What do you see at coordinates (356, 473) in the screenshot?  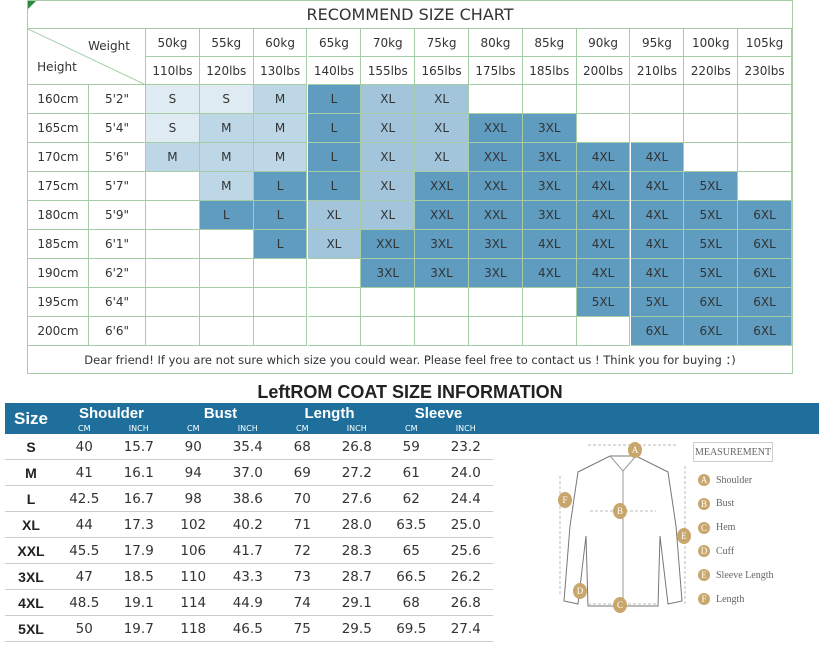 I see `measure-value: 27.2` at bounding box center [356, 473].